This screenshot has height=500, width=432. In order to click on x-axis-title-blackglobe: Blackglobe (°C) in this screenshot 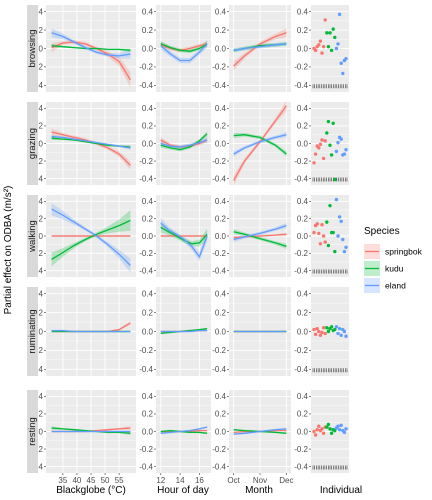, I will do `click(91, 490)`.